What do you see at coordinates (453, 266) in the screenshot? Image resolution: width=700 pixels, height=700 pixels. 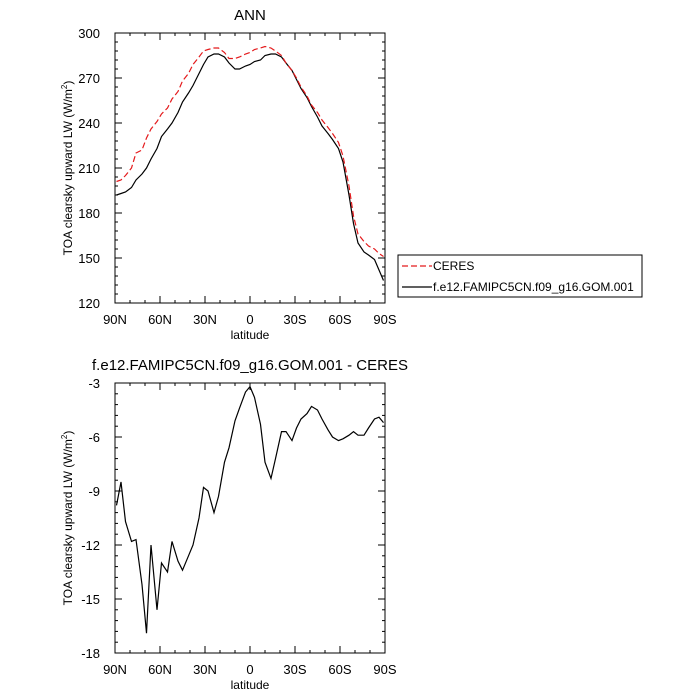 I see `legend-label: CERES` at bounding box center [453, 266].